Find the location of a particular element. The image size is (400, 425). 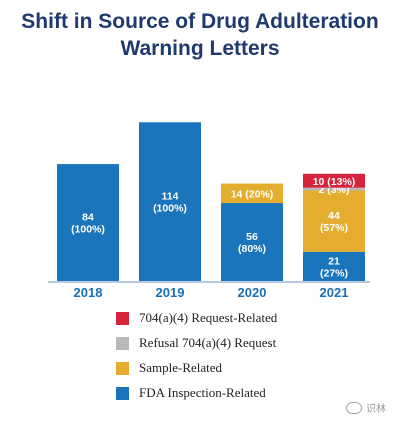

legend-item: Refusal 704(a)(4) Request is located at coordinates (196, 343).